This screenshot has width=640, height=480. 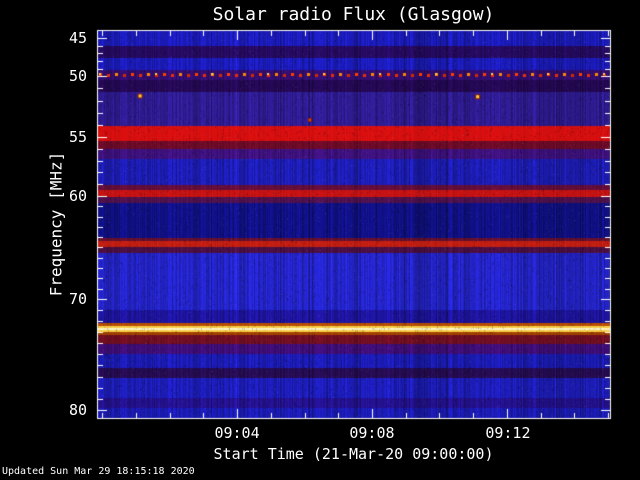 What do you see at coordinates (77, 196) in the screenshot?
I see `y-tick-label: 60` at bounding box center [77, 196].